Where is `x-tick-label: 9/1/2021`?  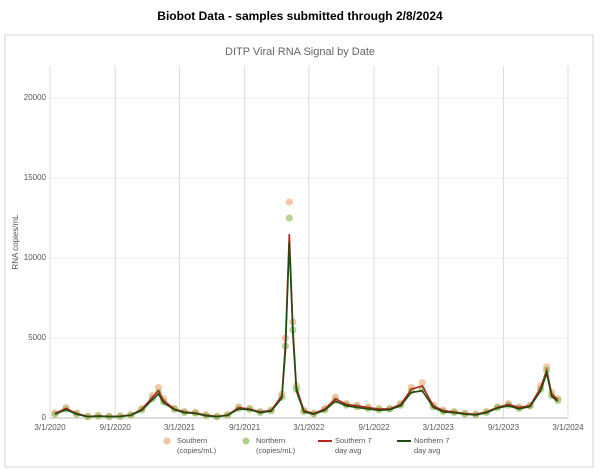
x-tick-label: 9/1/2021 is located at coordinates (245, 427).